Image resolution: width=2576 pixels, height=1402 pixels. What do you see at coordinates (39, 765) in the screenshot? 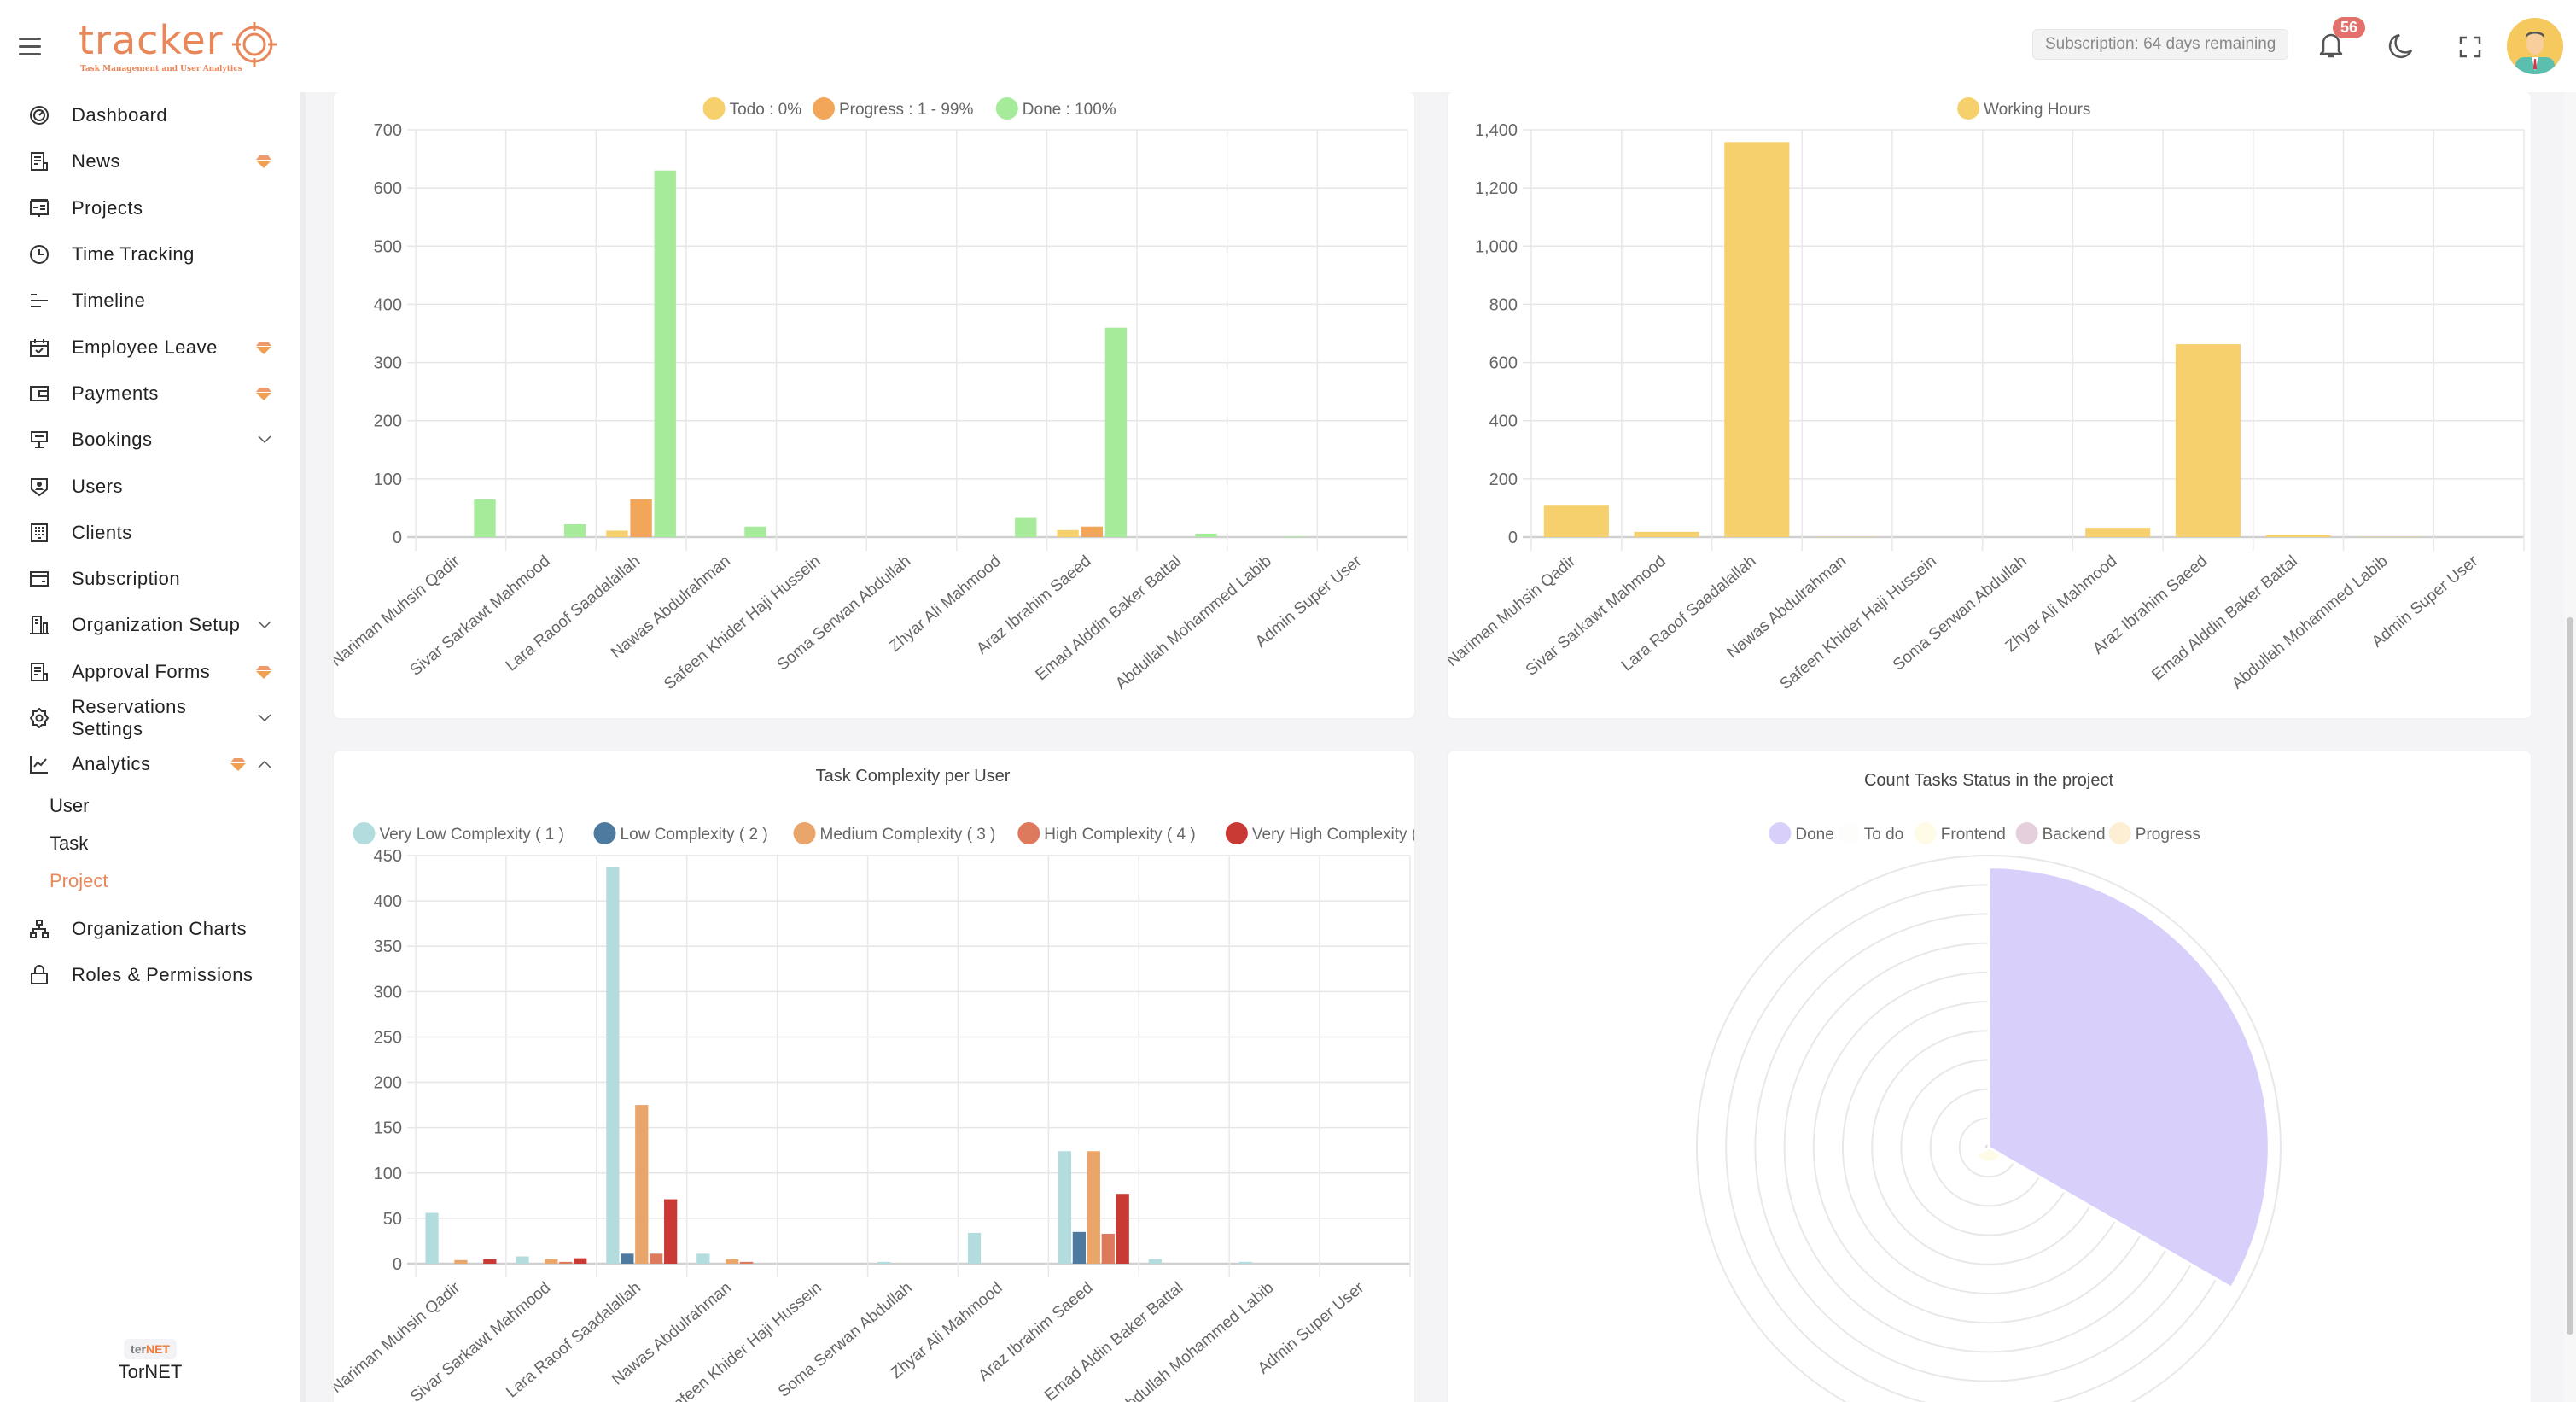
I see `analytics-icon` at bounding box center [39, 765].